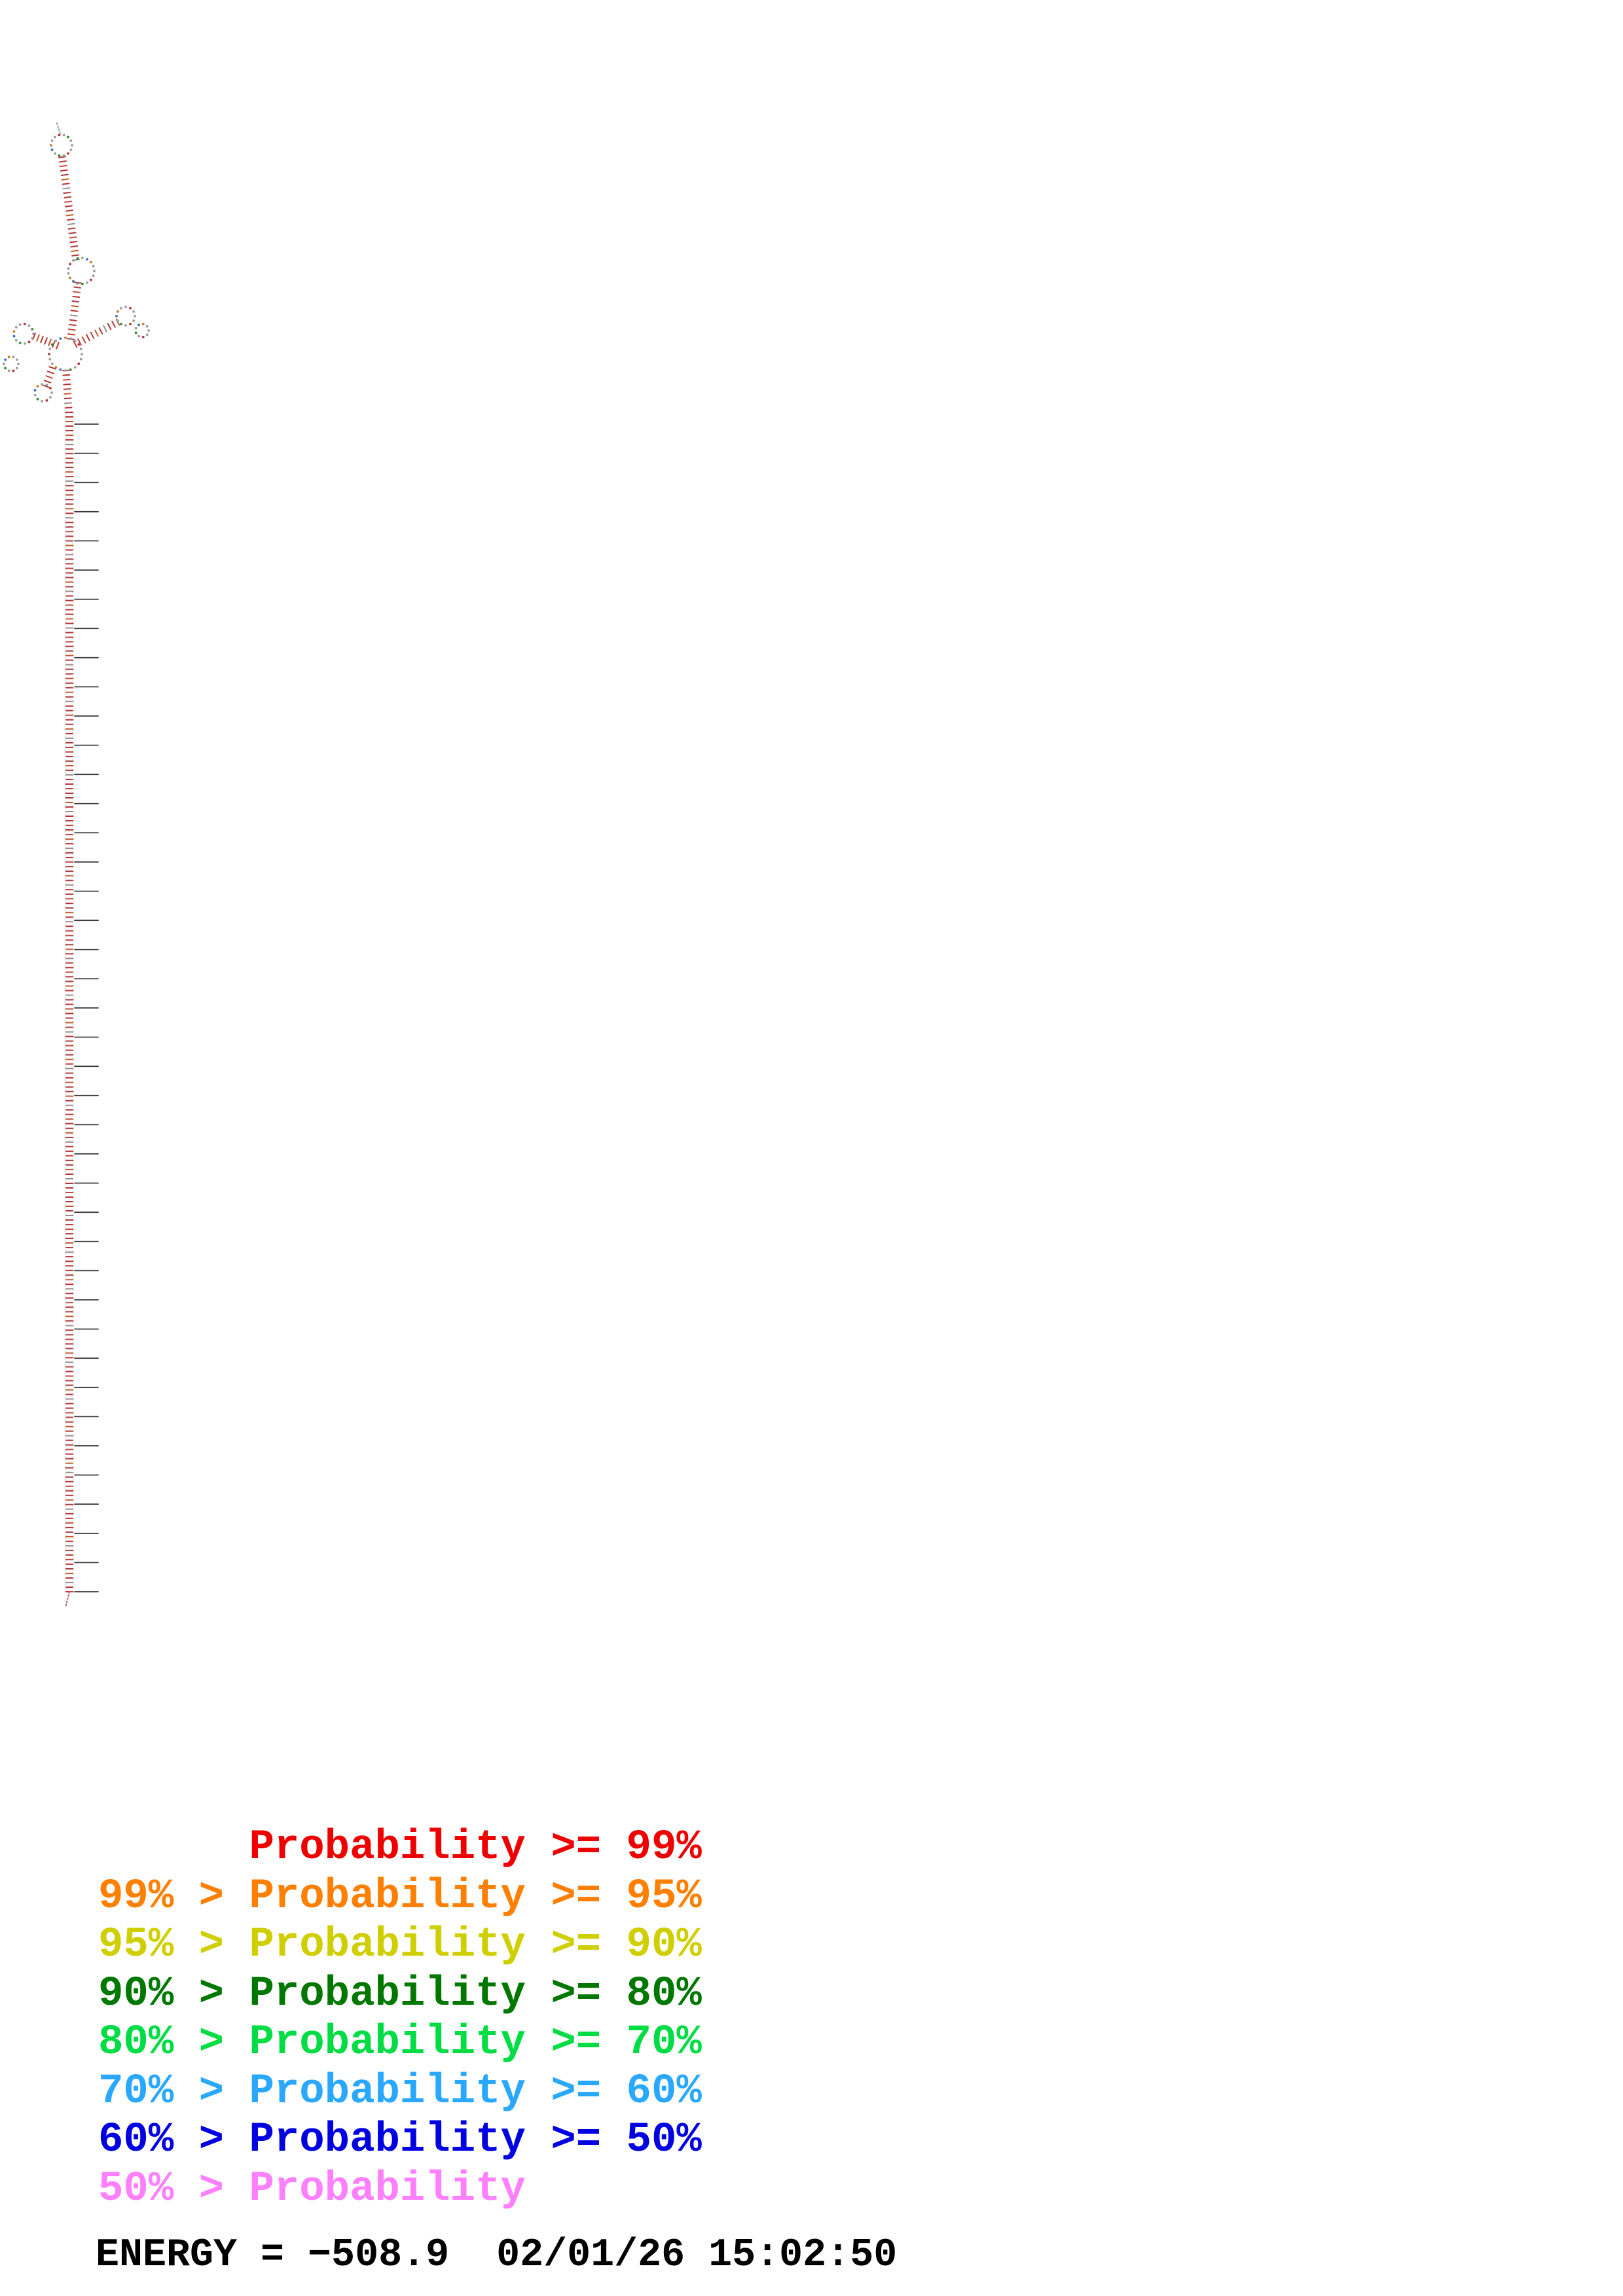  What do you see at coordinates (76, 864) in the screenshot?
I see `rna-structure-diagram` at bounding box center [76, 864].